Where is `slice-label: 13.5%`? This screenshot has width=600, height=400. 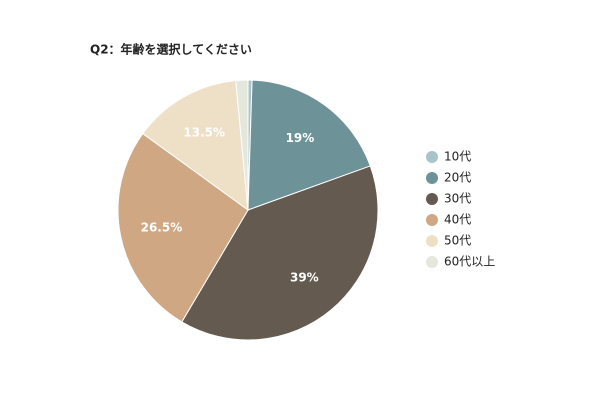 slice-label: 13.5% is located at coordinates (204, 133).